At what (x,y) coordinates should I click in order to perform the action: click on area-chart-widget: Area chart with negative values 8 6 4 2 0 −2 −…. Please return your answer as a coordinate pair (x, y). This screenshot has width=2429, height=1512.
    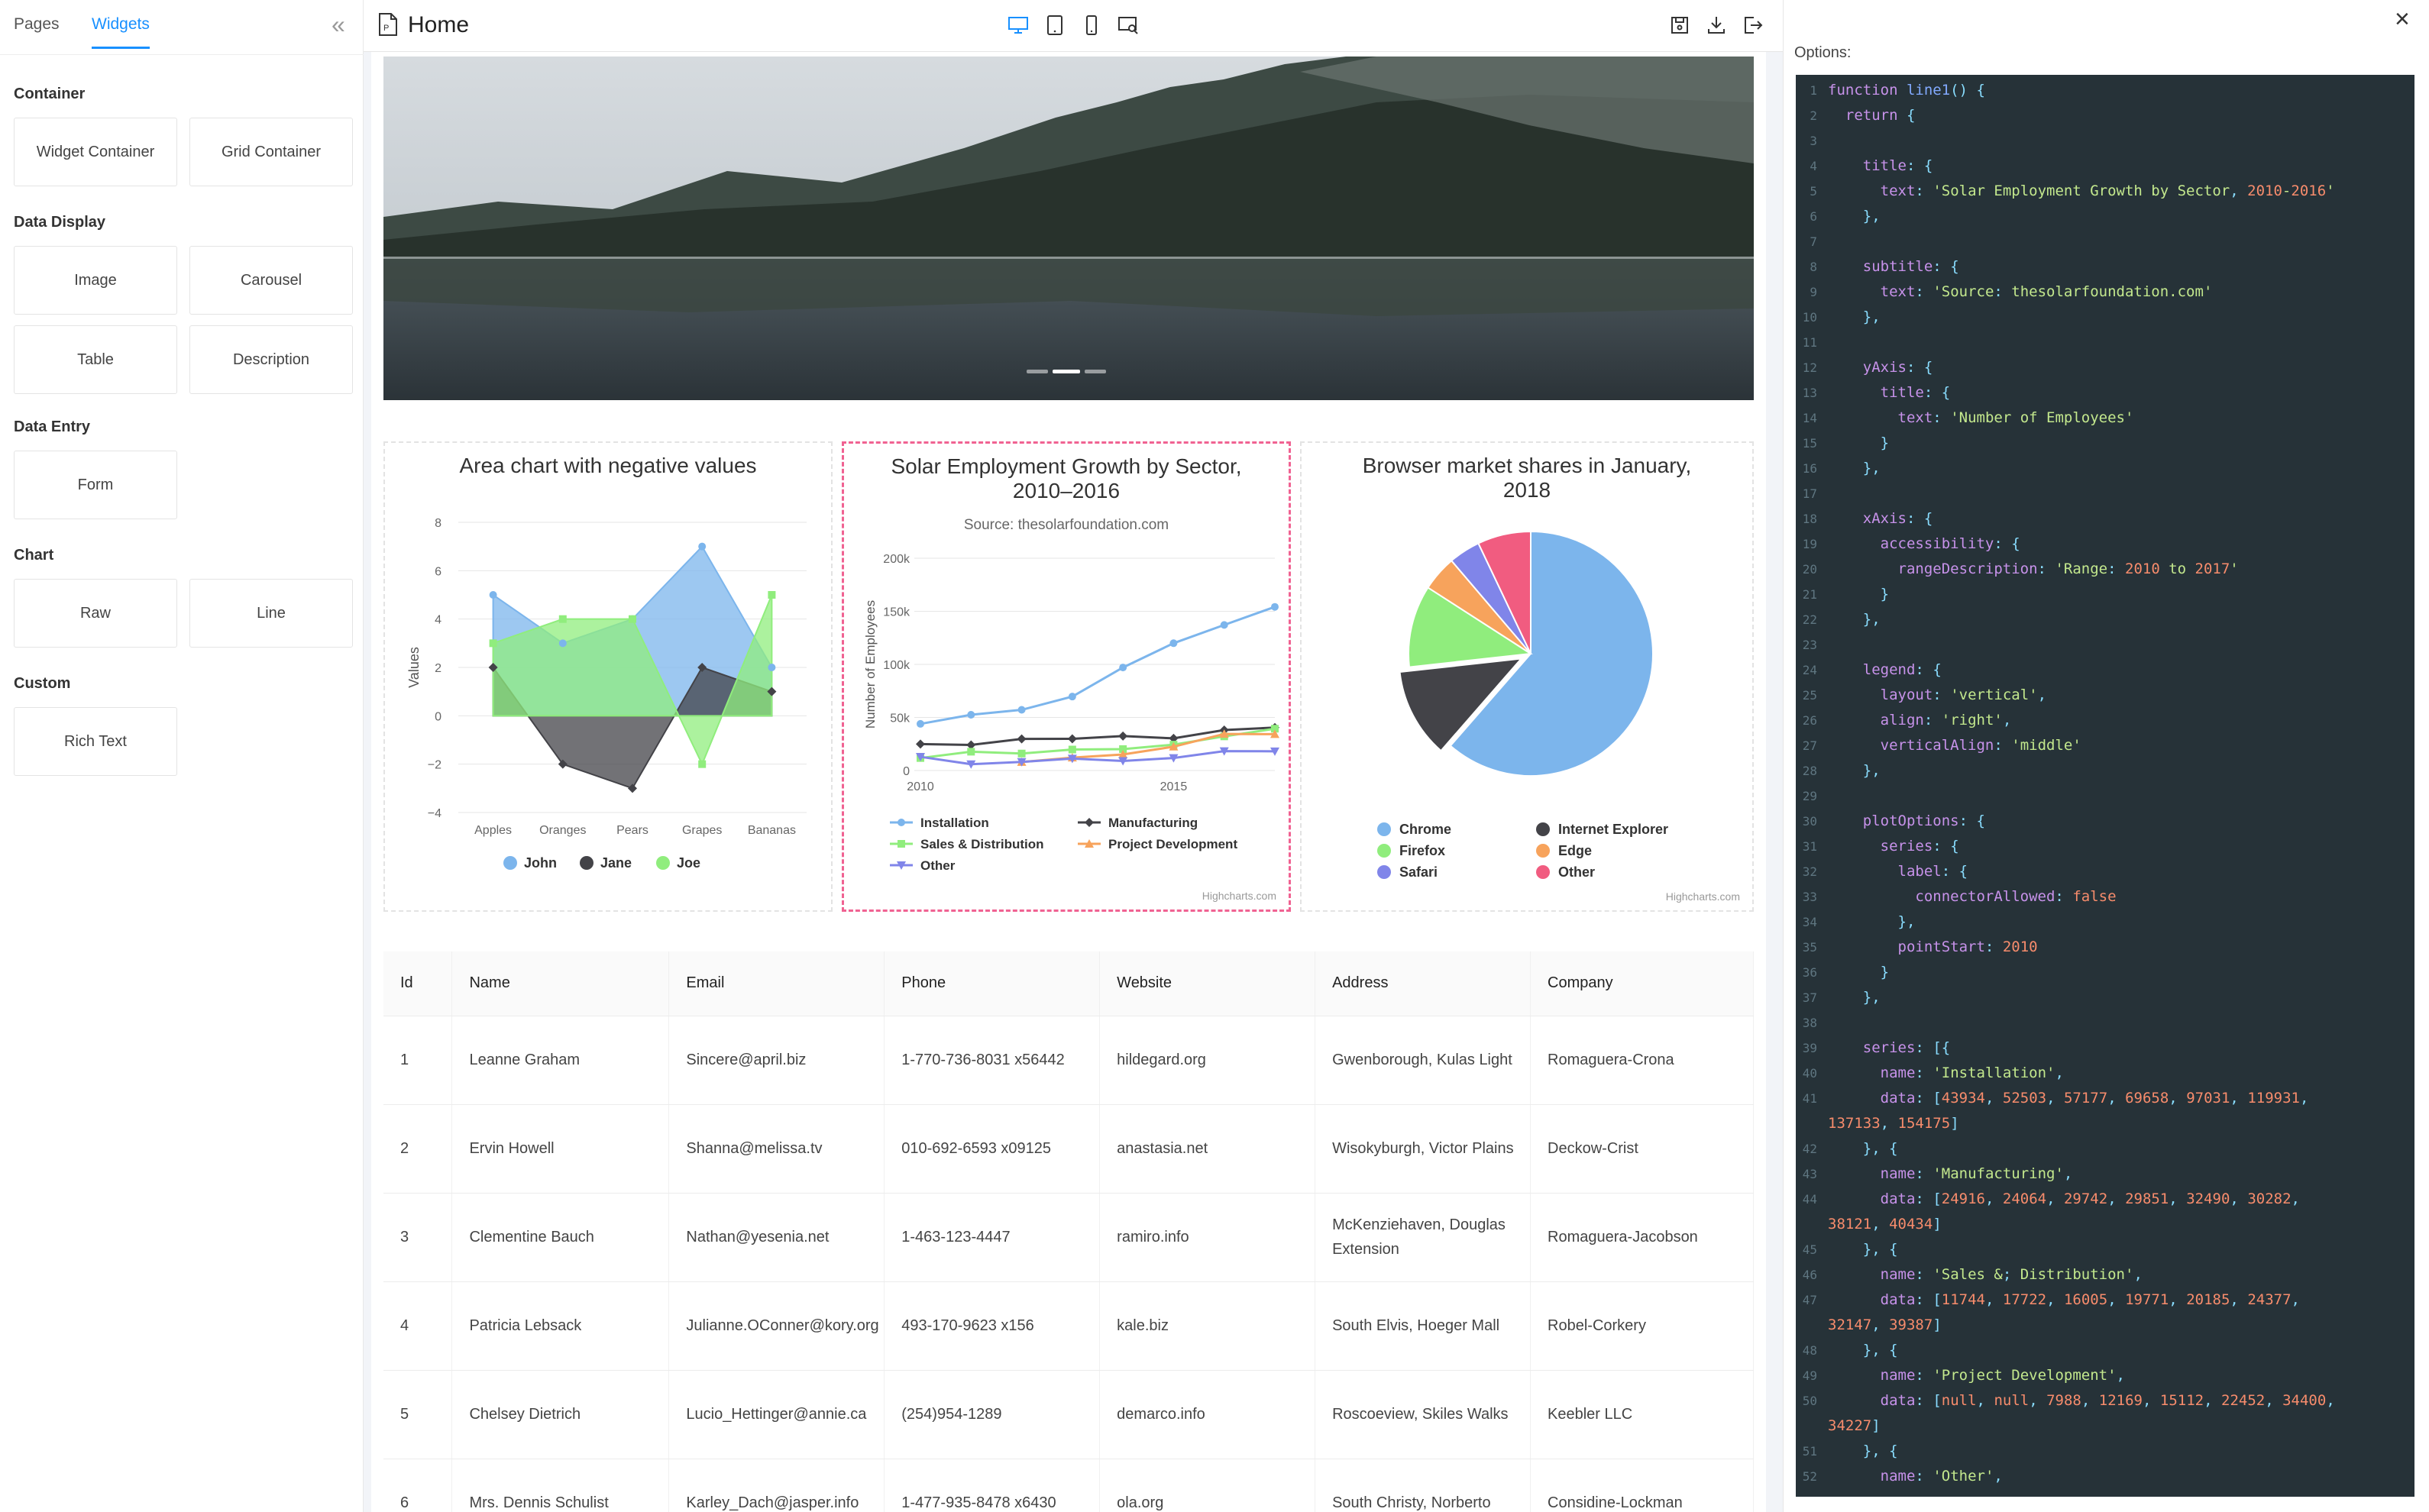
    Looking at the image, I should click on (608, 676).